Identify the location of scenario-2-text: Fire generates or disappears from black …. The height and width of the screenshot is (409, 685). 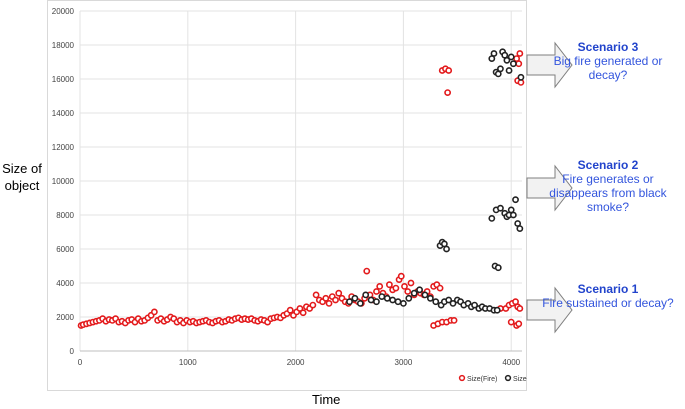
(608, 193).